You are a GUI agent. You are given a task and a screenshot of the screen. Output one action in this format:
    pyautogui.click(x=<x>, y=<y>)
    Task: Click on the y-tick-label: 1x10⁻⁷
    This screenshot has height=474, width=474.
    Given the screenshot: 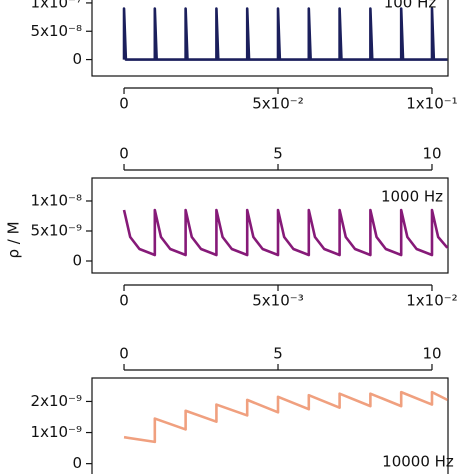 What is the action you would take?
    pyautogui.click(x=56, y=5)
    